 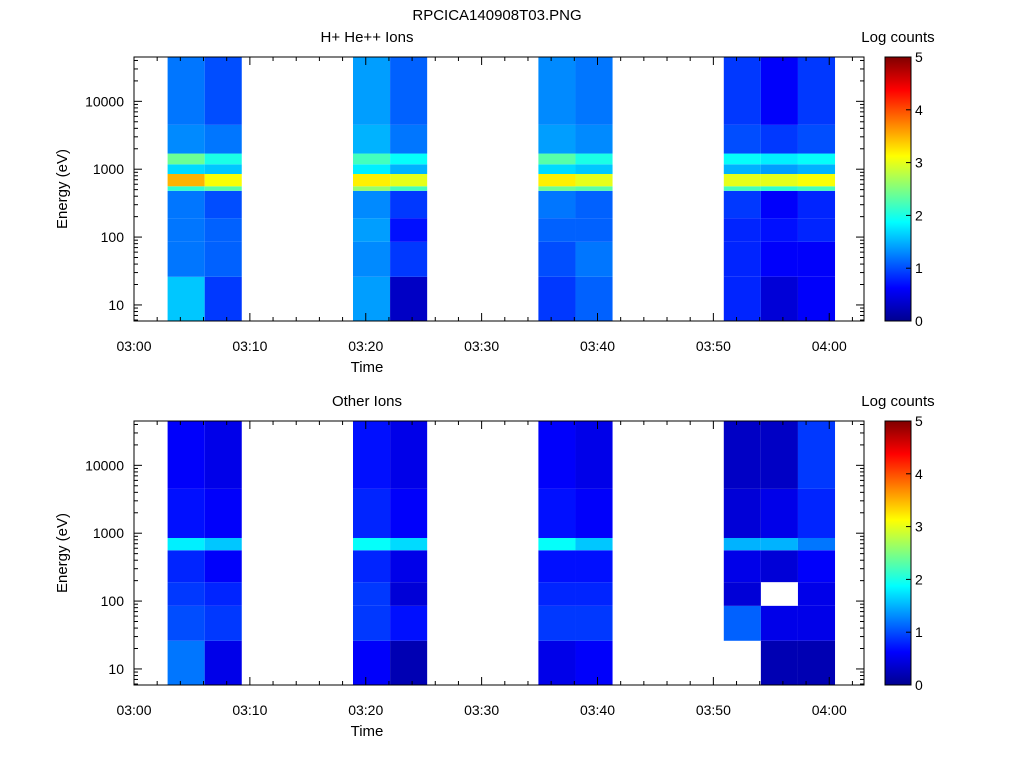 What do you see at coordinates (367, 367) in the screenshot?
I see `x-axis-title: Time` at bounding box center [367, 367].